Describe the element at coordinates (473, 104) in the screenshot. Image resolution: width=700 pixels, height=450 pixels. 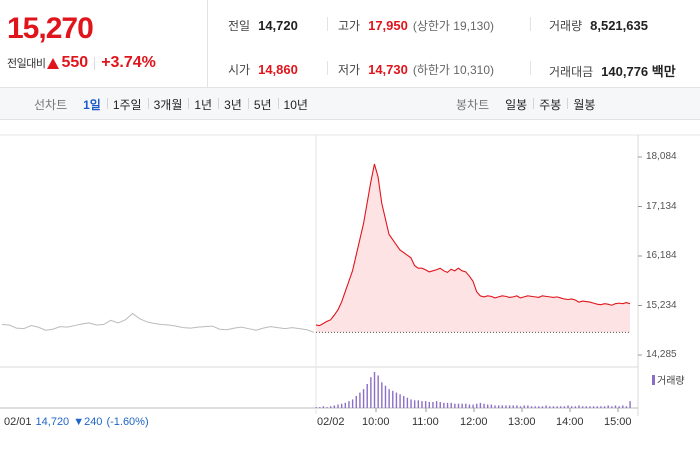
I see `candle-chart-title: 봉차트` at that location.